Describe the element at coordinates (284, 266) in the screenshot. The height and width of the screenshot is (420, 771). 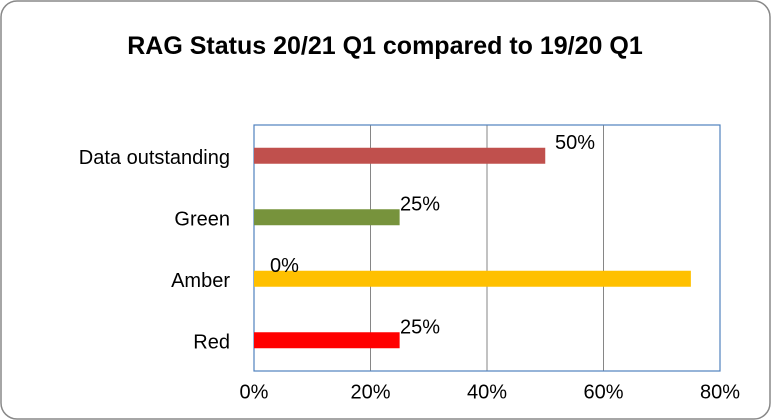
I see `annotation: 0%` at that location.